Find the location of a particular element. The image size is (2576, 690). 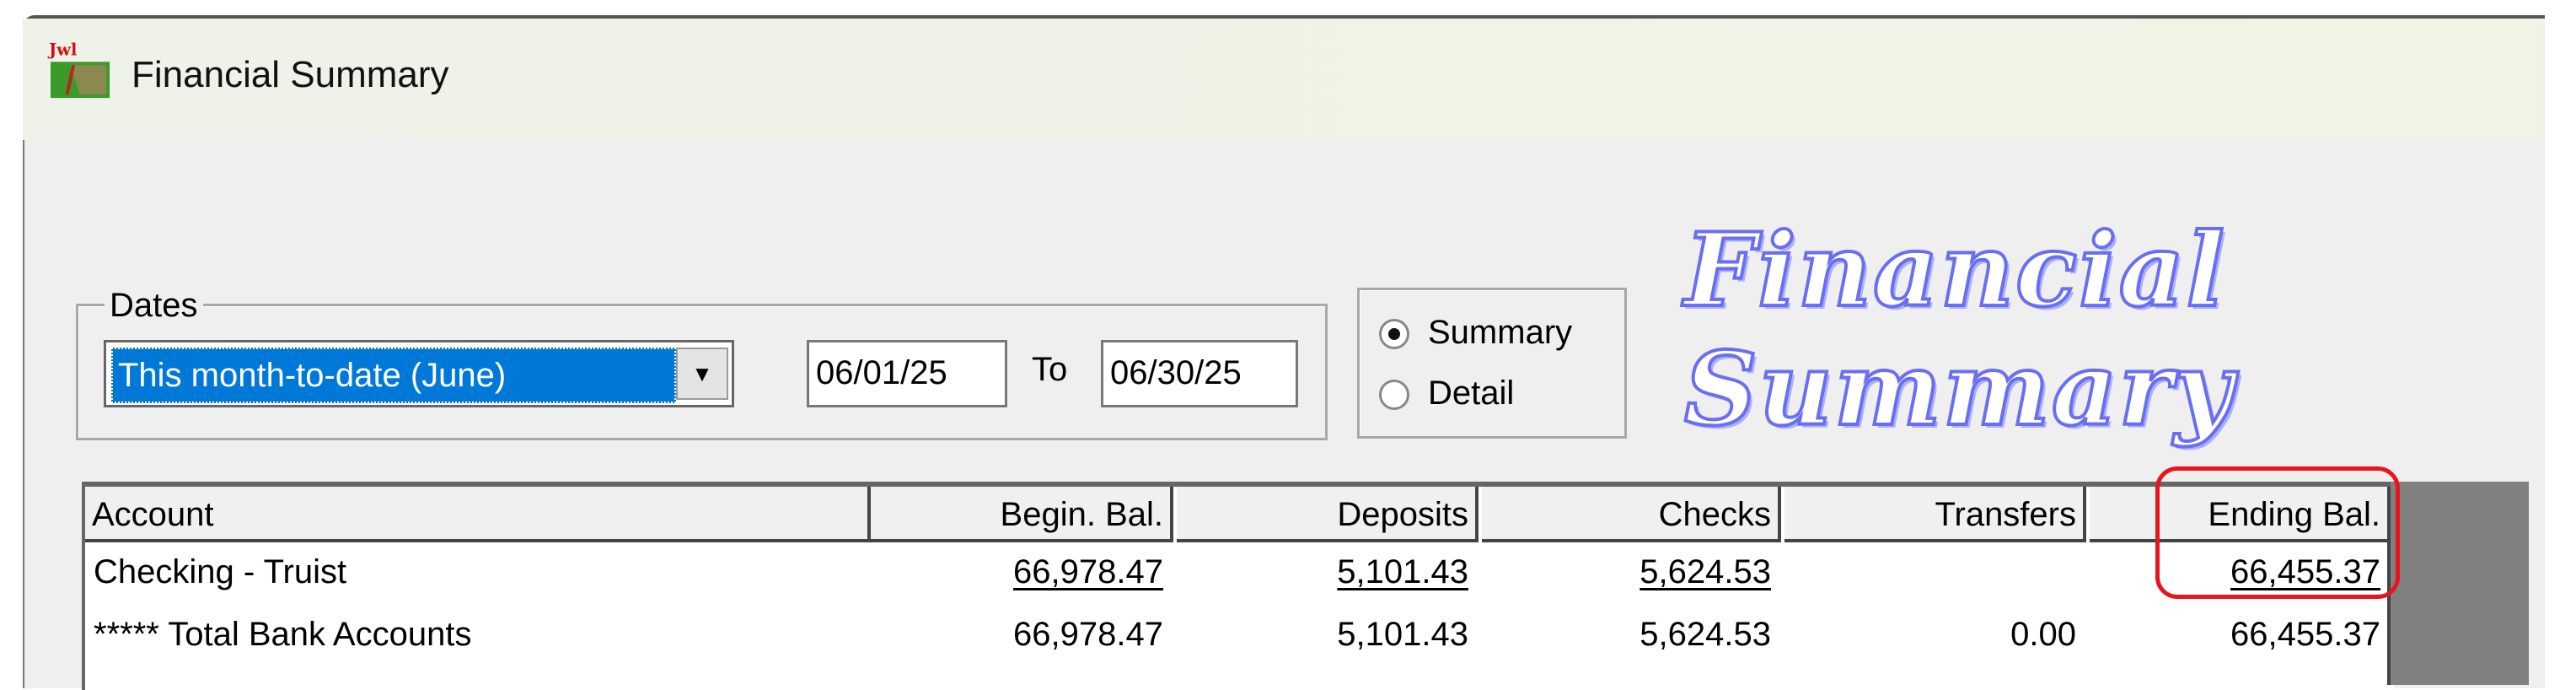

detail-radio: Detail is located at coordinates (1446, 393).